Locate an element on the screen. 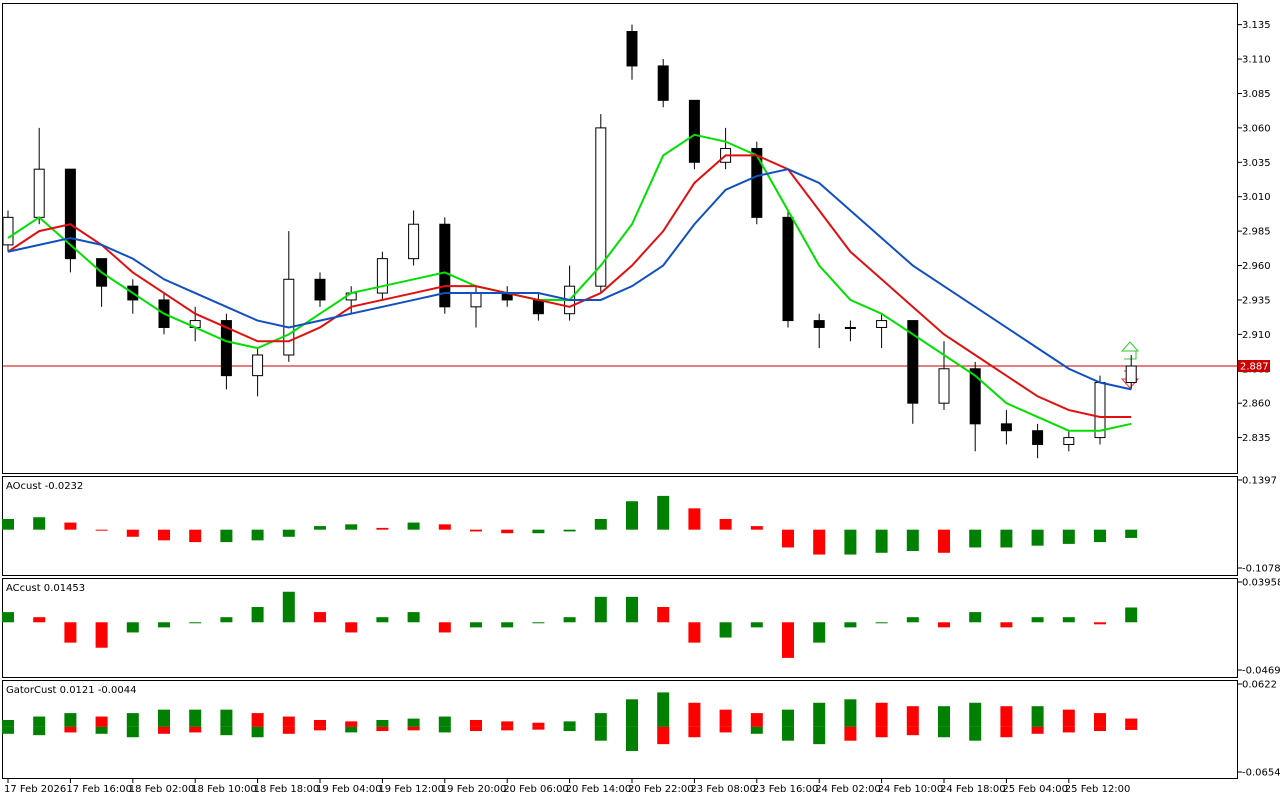 Image resolution: width=1280 pixels, height=804 pixels. y-tick-label: 3.010 is located at coordinates (1256, 197).